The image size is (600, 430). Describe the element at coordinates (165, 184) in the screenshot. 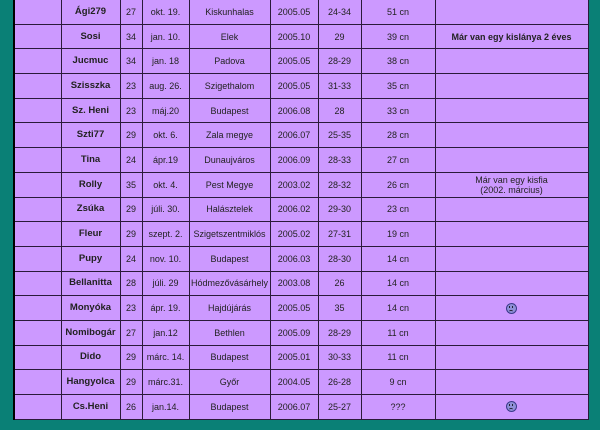

I see `birthday-cell: okt. 4.` at that location.